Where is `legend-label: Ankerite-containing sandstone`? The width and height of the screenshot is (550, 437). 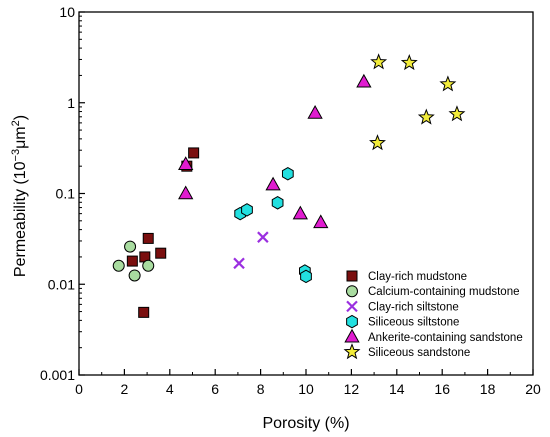
legend-label: Ankerite-containing sandstone is located at coordinates (445, 338).